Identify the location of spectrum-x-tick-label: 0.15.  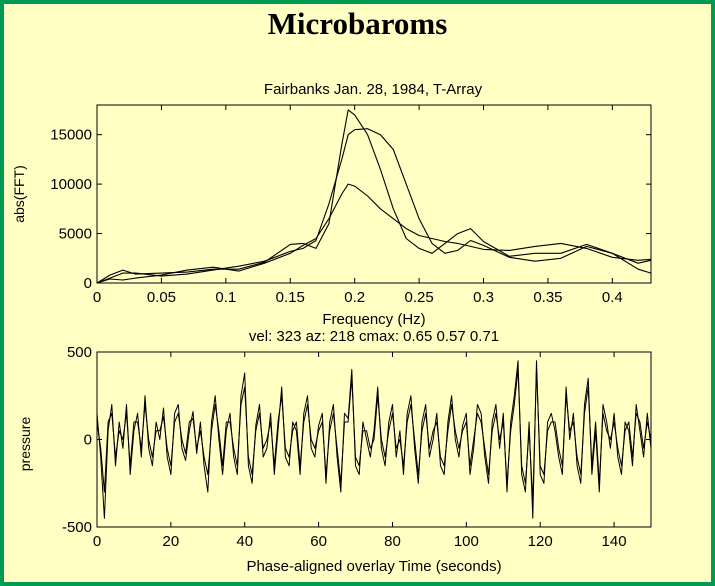
(290, 297).